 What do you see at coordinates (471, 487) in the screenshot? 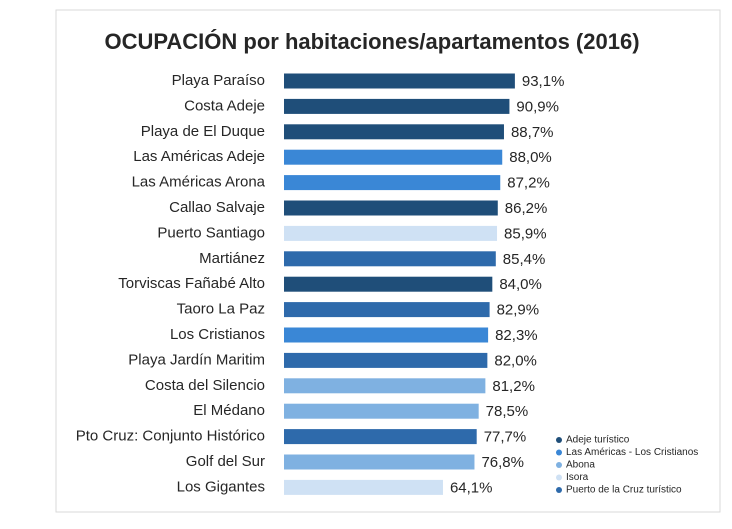
I see `value-label: 64,1%` at bounding box center [471, 487].